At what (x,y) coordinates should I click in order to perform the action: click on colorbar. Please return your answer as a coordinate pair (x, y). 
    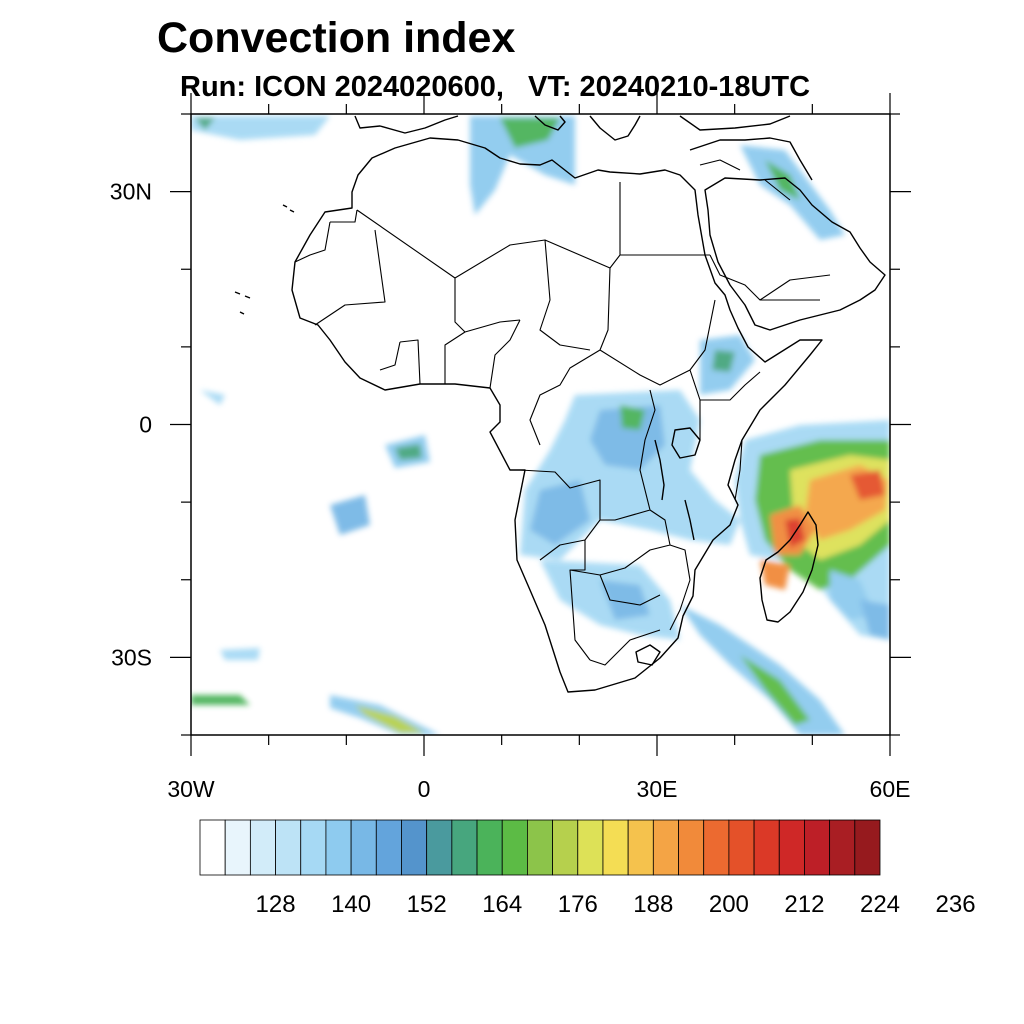
    Looking at the image, I should click on (540, 847).